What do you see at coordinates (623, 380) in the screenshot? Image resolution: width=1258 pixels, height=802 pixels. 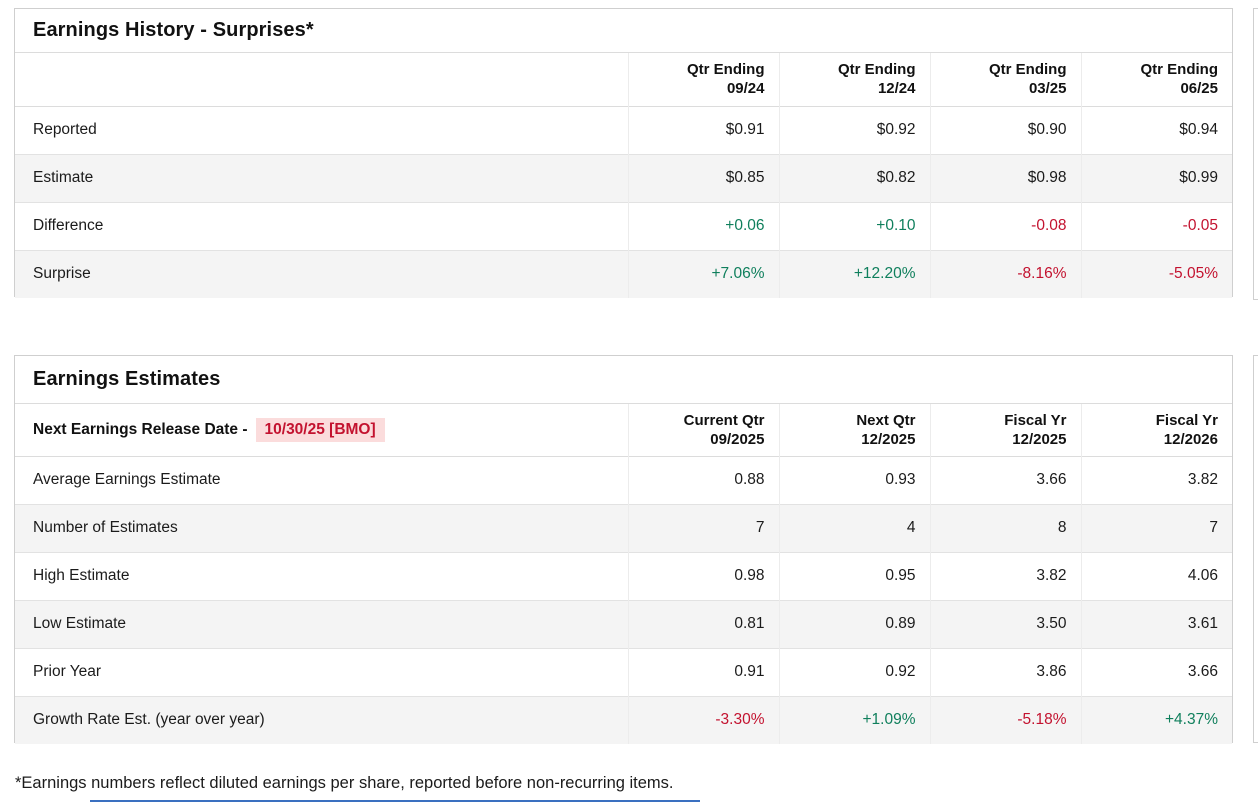 I see `earnings-estimates-title: Earnings Estimates` at bounding box center [623, 380].